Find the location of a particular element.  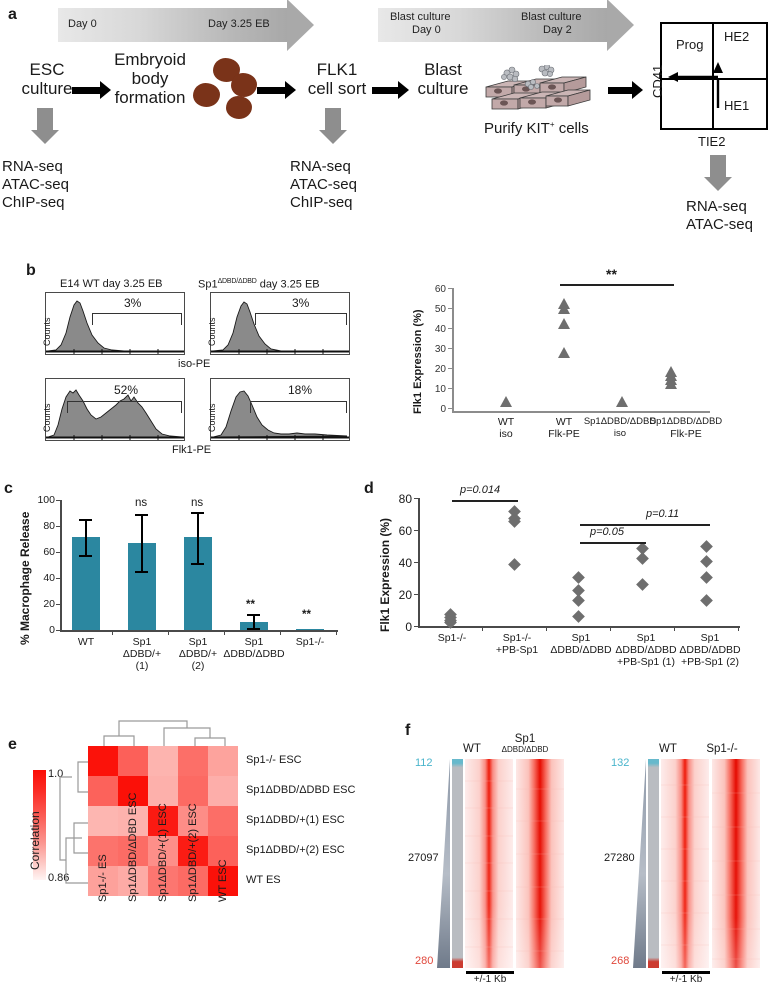

step-flk1-sort: FLK1 cell sort is located at coordinates (337, 79).